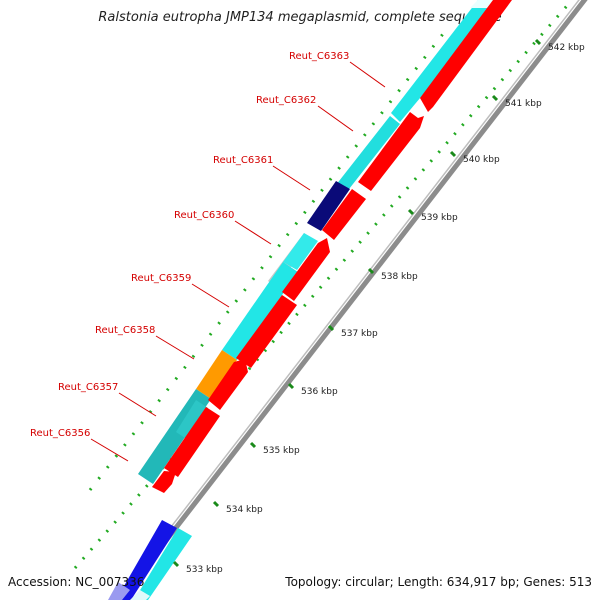 The width and height of the screenshot is (600, 600). I want to click on gene-arrow-forward-cyan, so click(163, 564).